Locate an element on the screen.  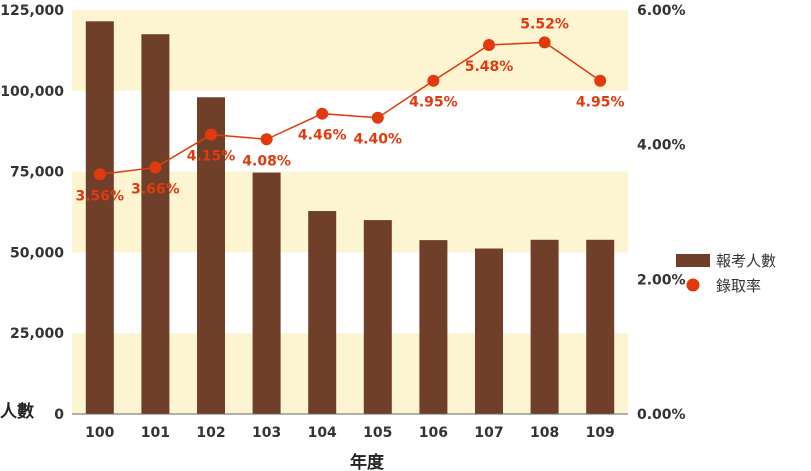
line-data-label: 3.66% is located at coordinates (155, 190).